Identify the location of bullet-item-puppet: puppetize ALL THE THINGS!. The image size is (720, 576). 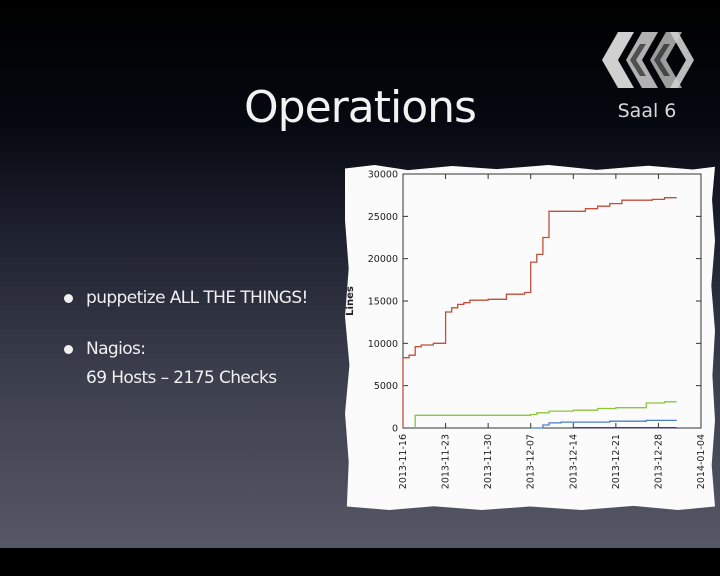
(202, 298).